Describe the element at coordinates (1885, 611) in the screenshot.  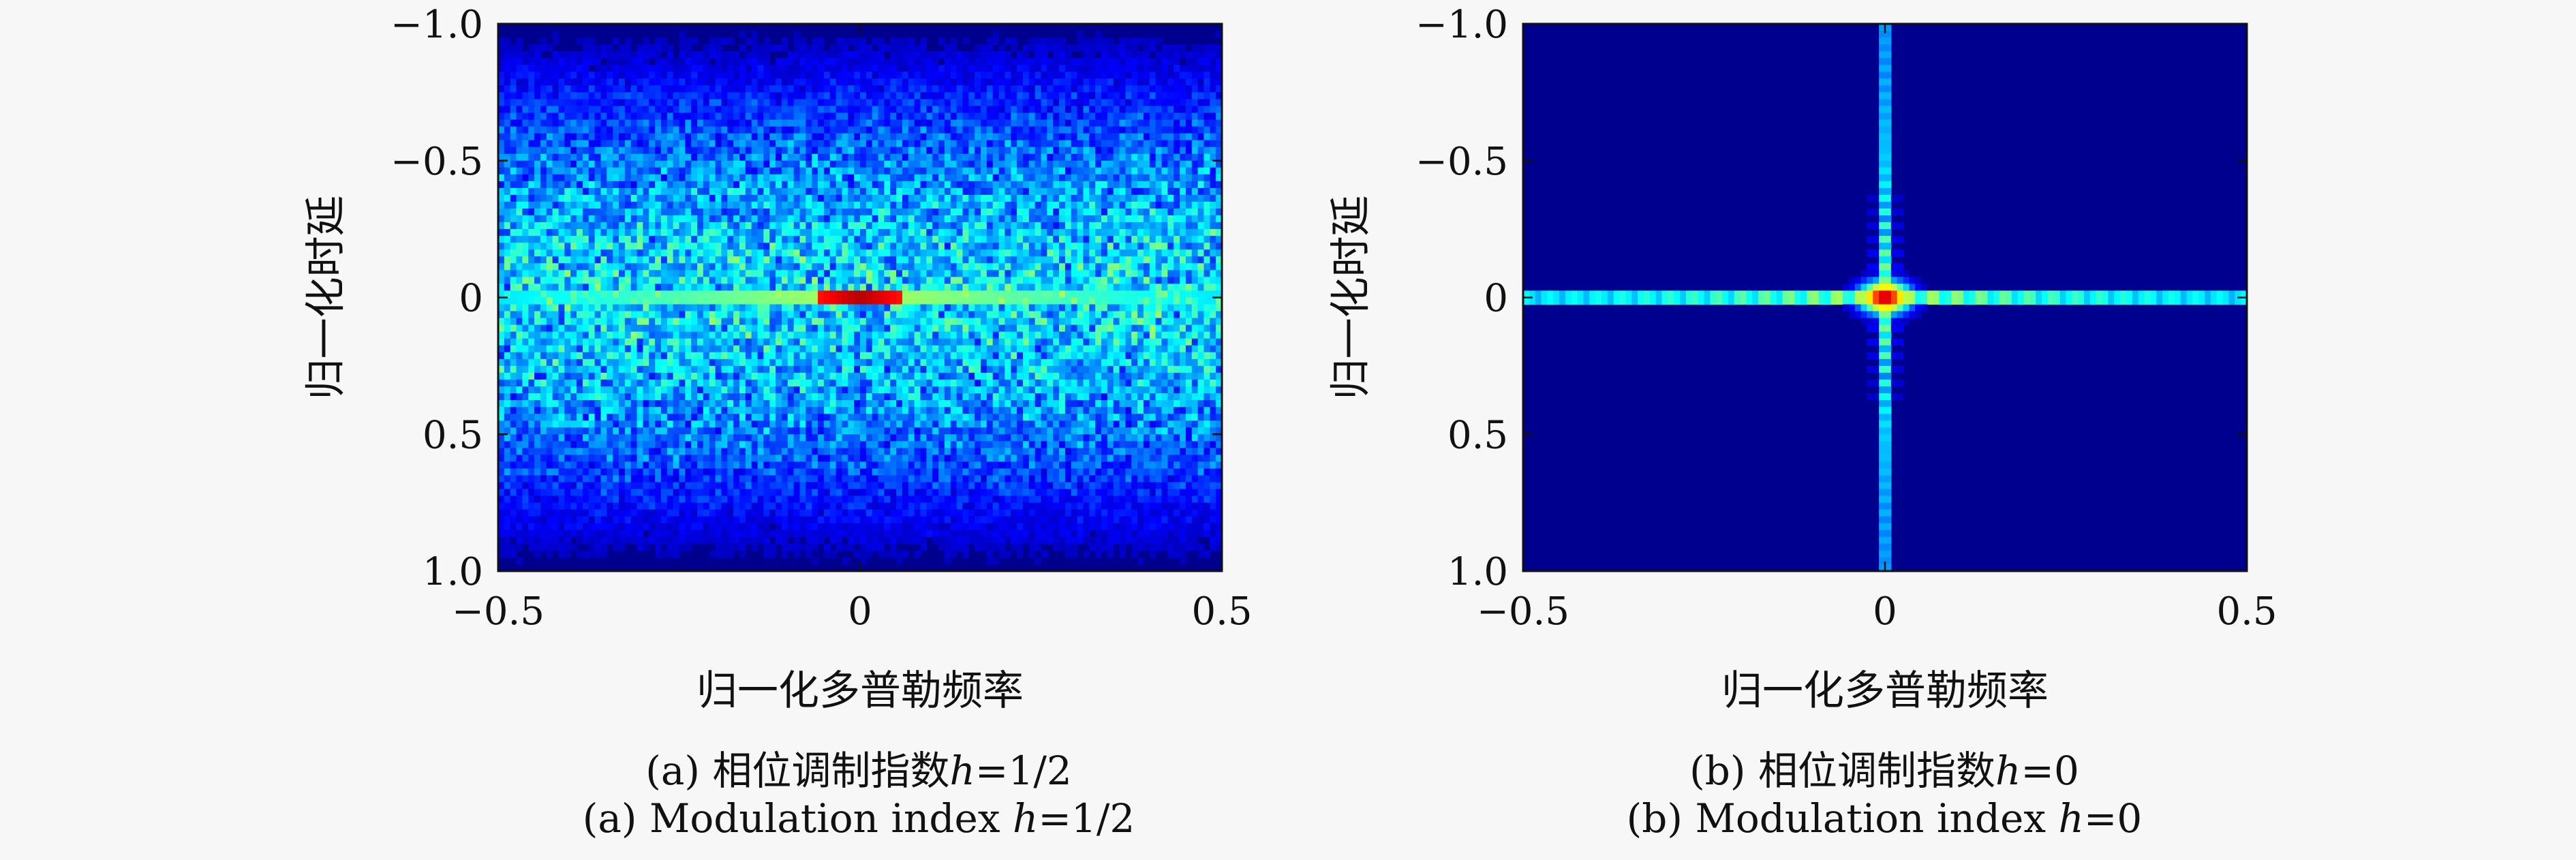
I see `x-tick-label-b-1: 0` at that location.